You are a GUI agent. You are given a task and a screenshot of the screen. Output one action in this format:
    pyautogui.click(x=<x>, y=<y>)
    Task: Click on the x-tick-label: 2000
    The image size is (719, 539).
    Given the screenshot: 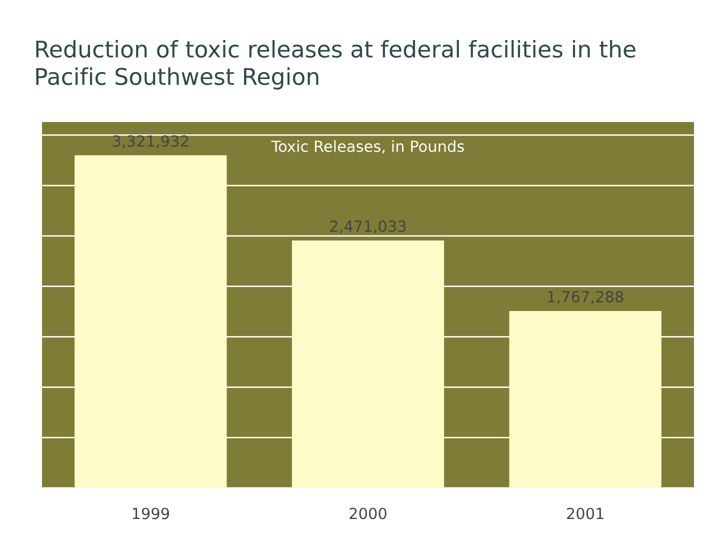 What is the action you would take?
    pyautogui.click(x=368, y=514)
    